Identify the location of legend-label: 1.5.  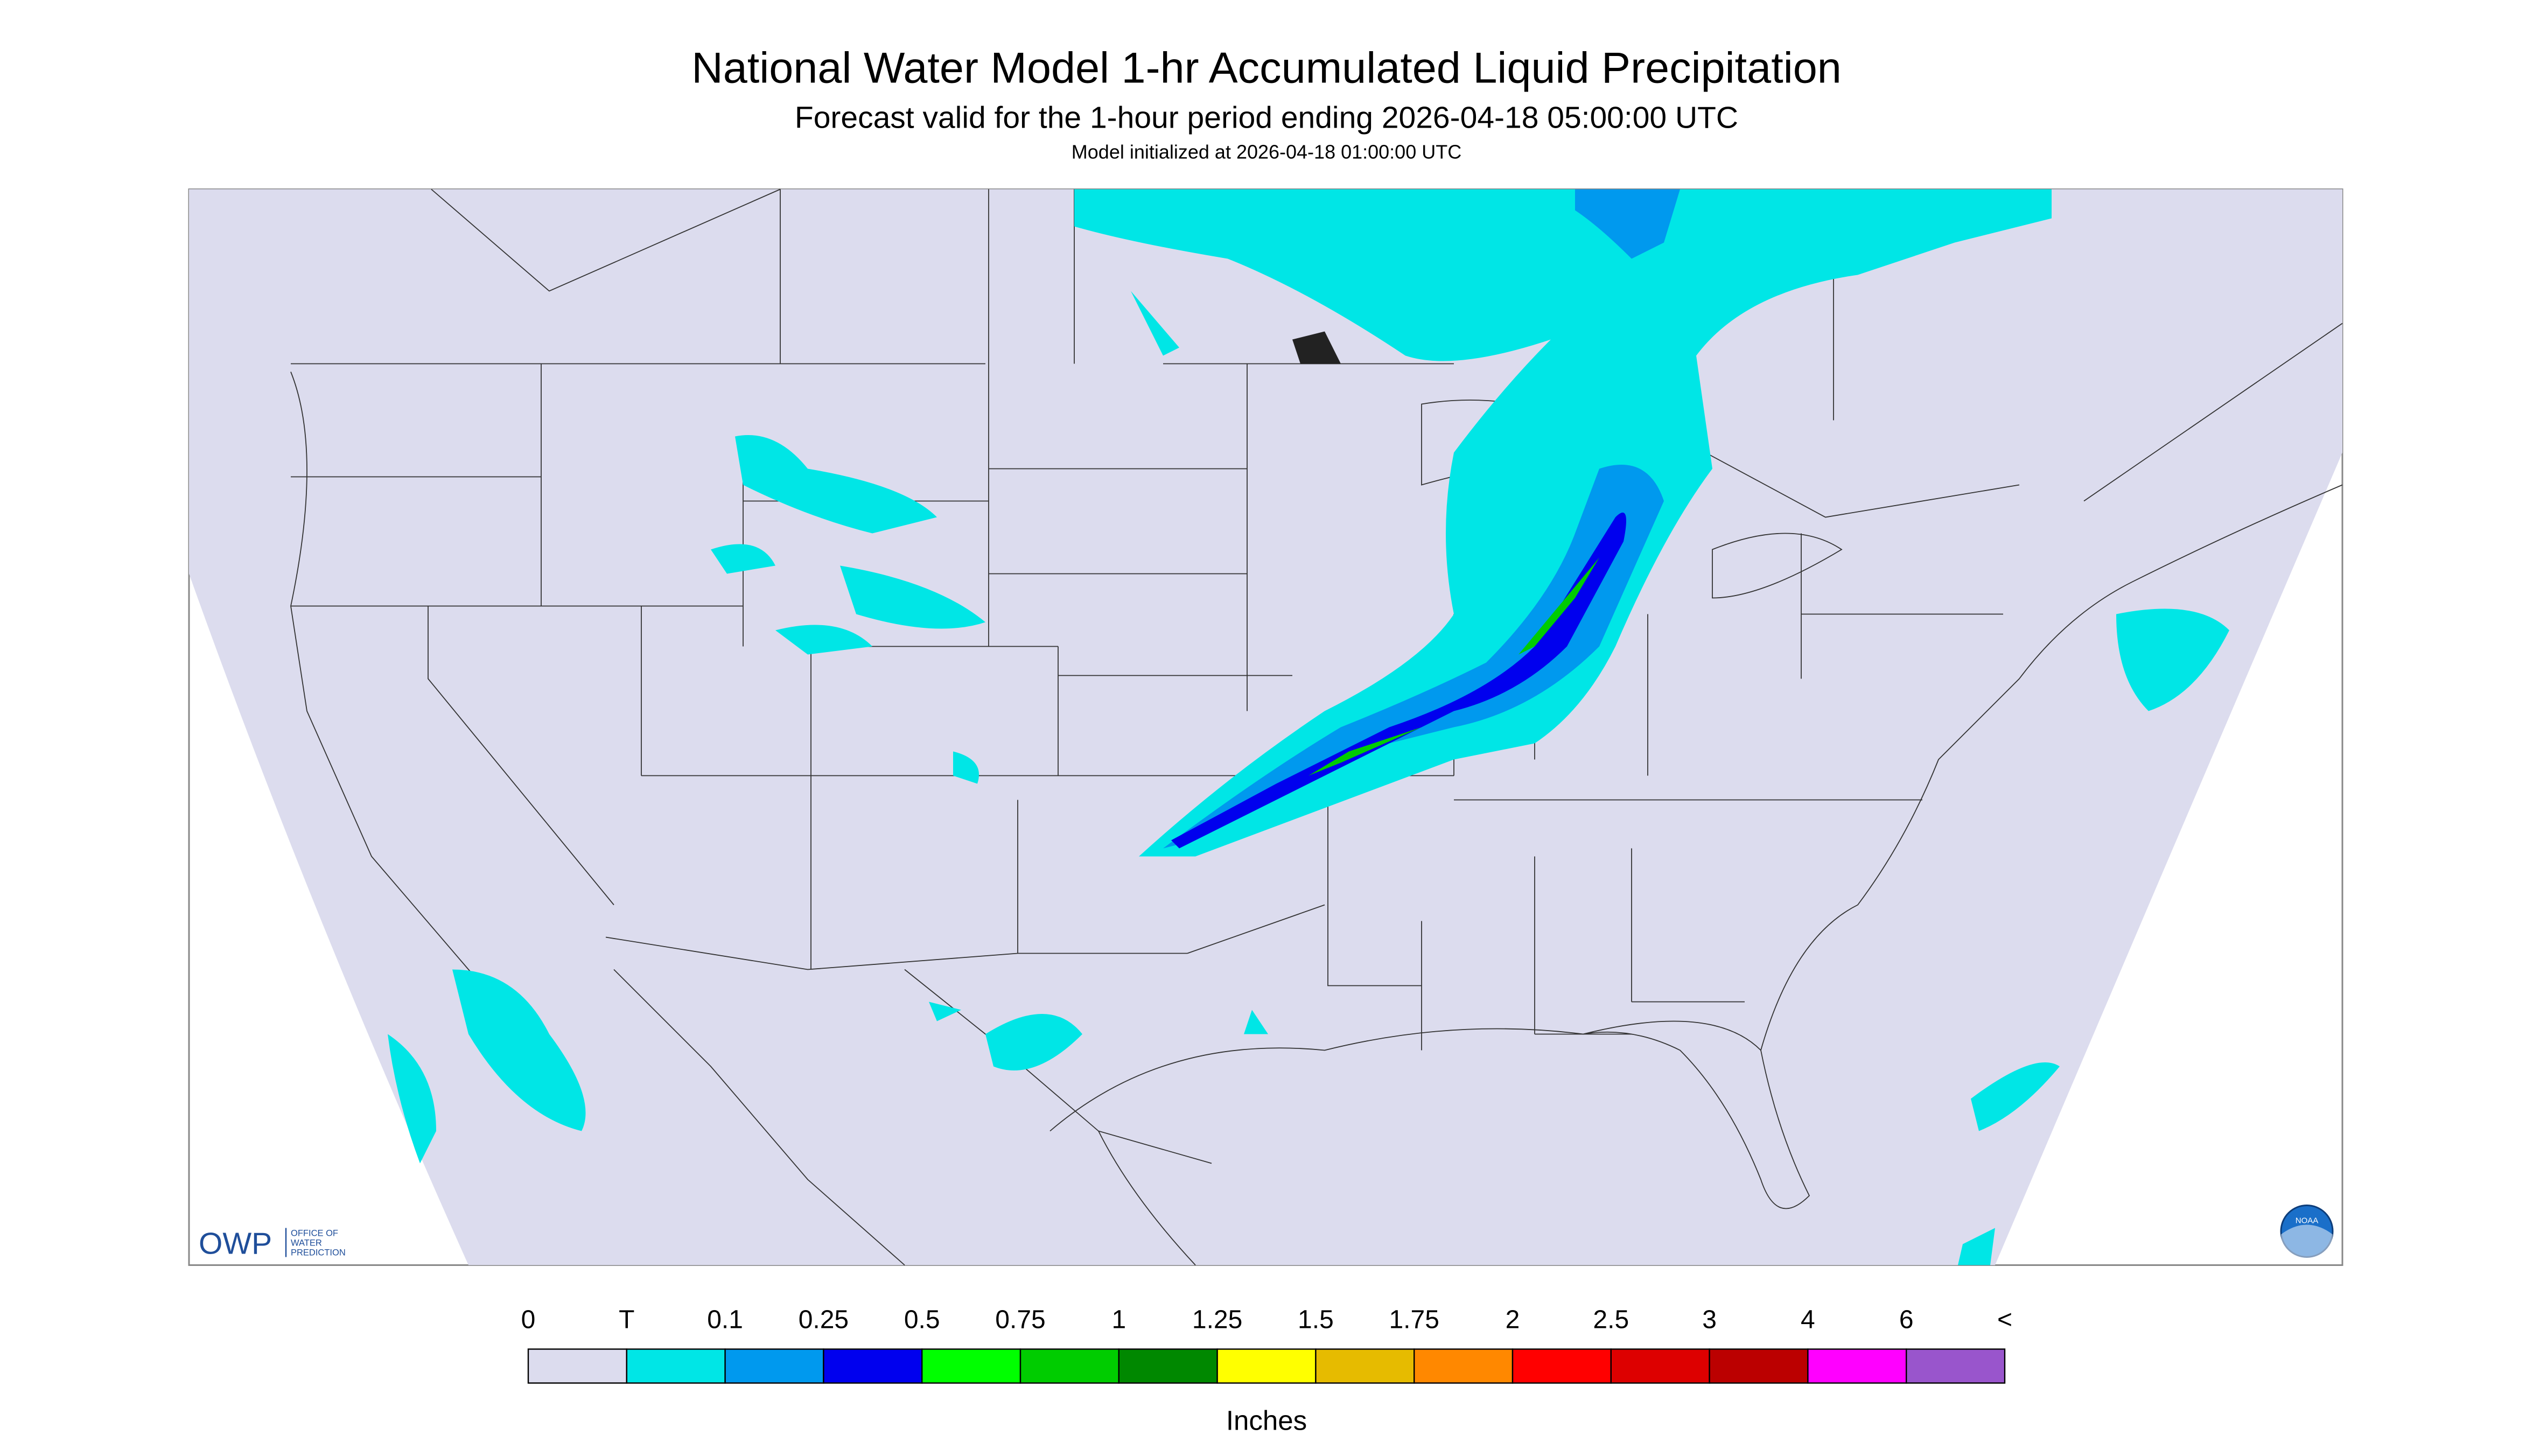
(1316, 1320).